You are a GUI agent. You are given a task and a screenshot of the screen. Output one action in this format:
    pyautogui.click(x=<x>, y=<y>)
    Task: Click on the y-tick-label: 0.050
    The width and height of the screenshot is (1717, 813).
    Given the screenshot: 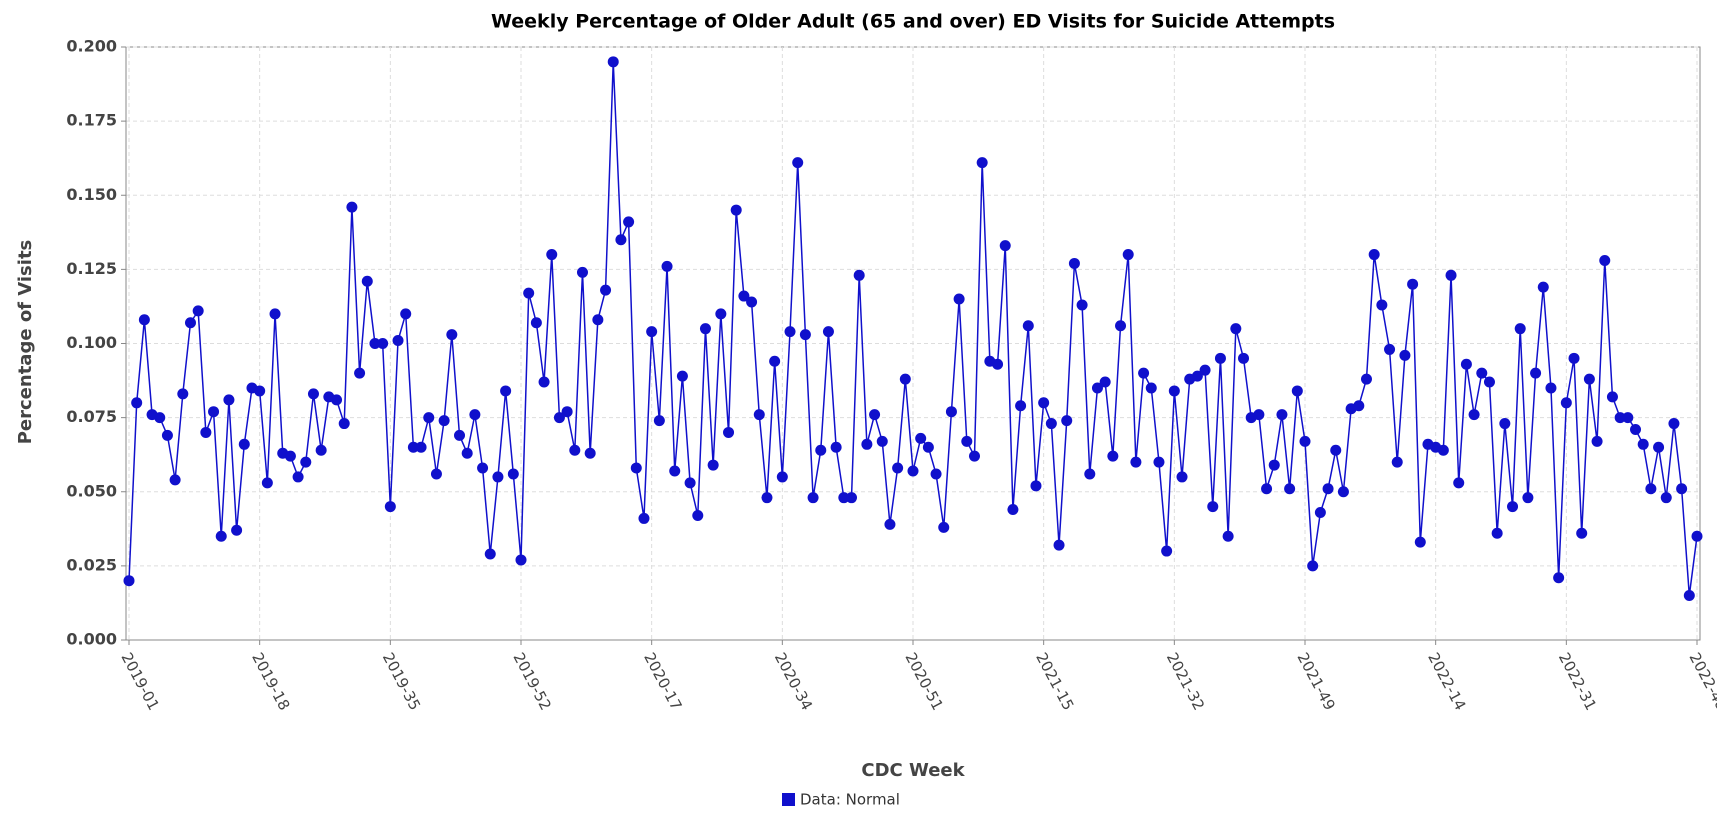 What is the action you would take?
    pyautogui.click(x=91, y=490)
    